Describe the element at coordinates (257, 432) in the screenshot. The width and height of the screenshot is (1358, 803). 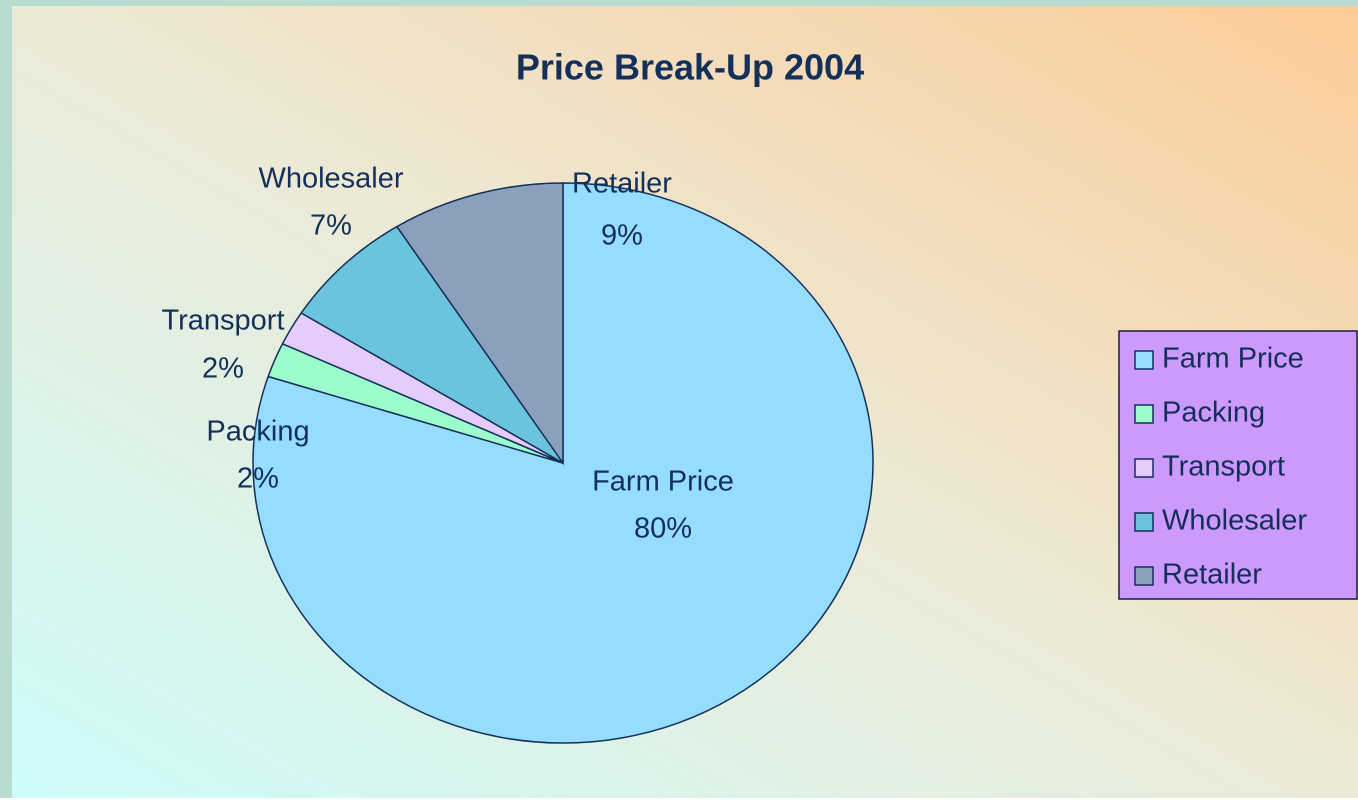
I see `slice-label: Packing` at that location.